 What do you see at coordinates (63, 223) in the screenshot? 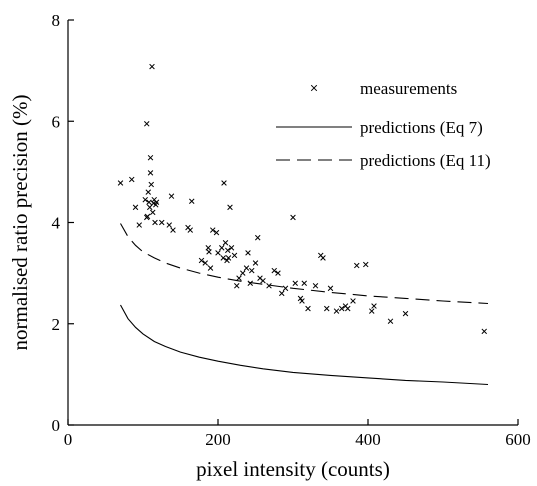
I see `y-ticks: 0 2 4 6 8` at bounding box center [63, 223].